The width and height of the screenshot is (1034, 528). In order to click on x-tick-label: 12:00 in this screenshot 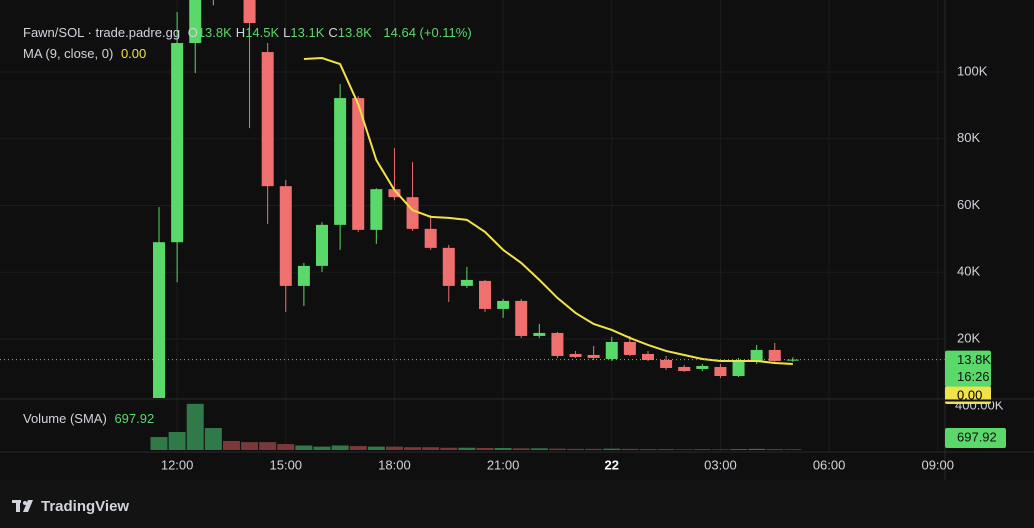, I will do `click(177, 464)`.